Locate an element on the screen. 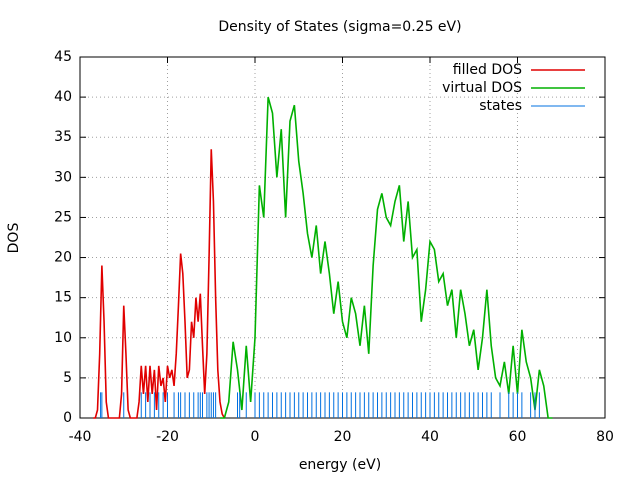 The height and width of the screenshot is (480, 640). y-tick-label: 0 is located at coordinates (67, 418).